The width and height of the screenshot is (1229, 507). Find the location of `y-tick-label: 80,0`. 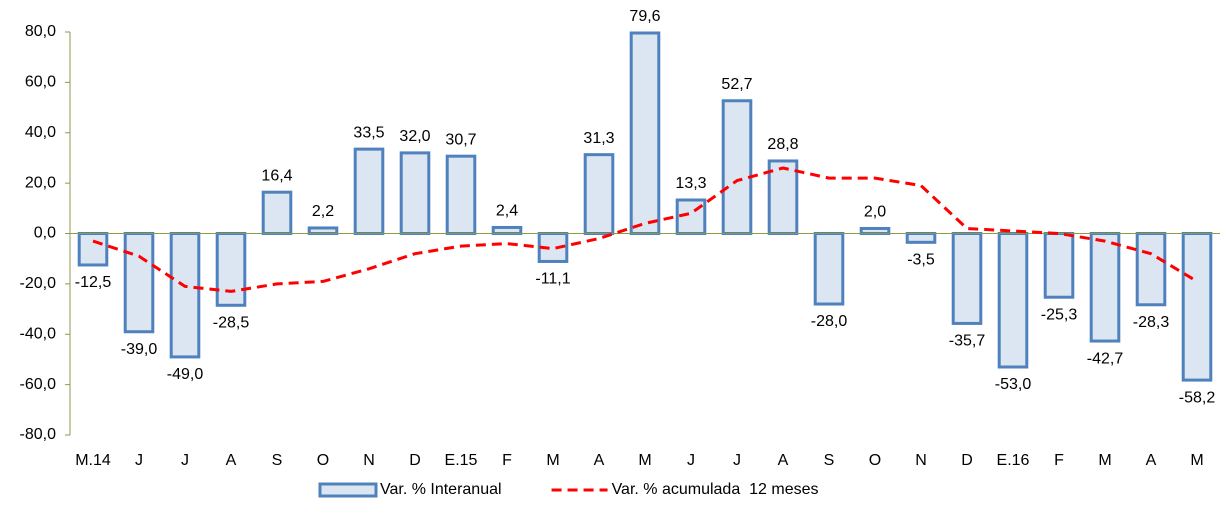

y-tick-label: 80,0 is located at coordinates (40, 31).